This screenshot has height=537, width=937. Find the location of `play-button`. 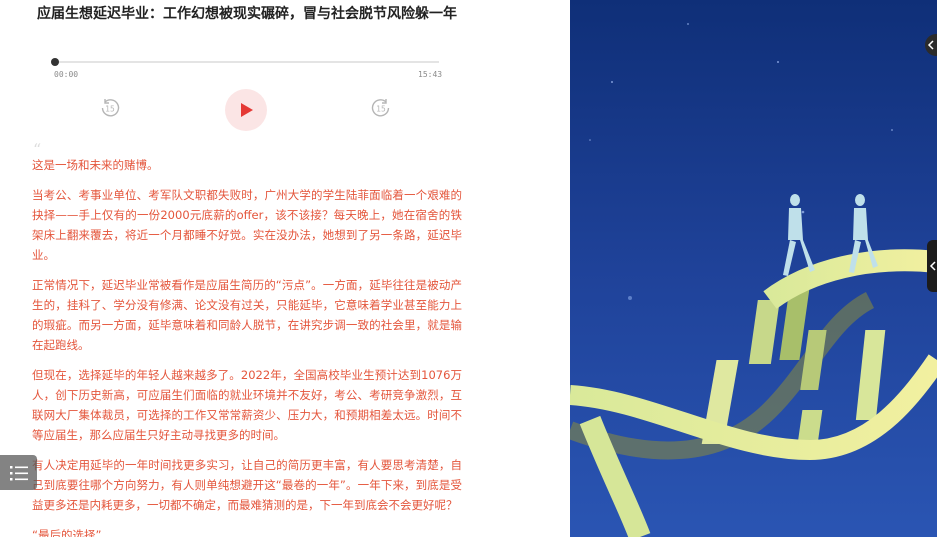

play-button is located at coordinates (246, 110).